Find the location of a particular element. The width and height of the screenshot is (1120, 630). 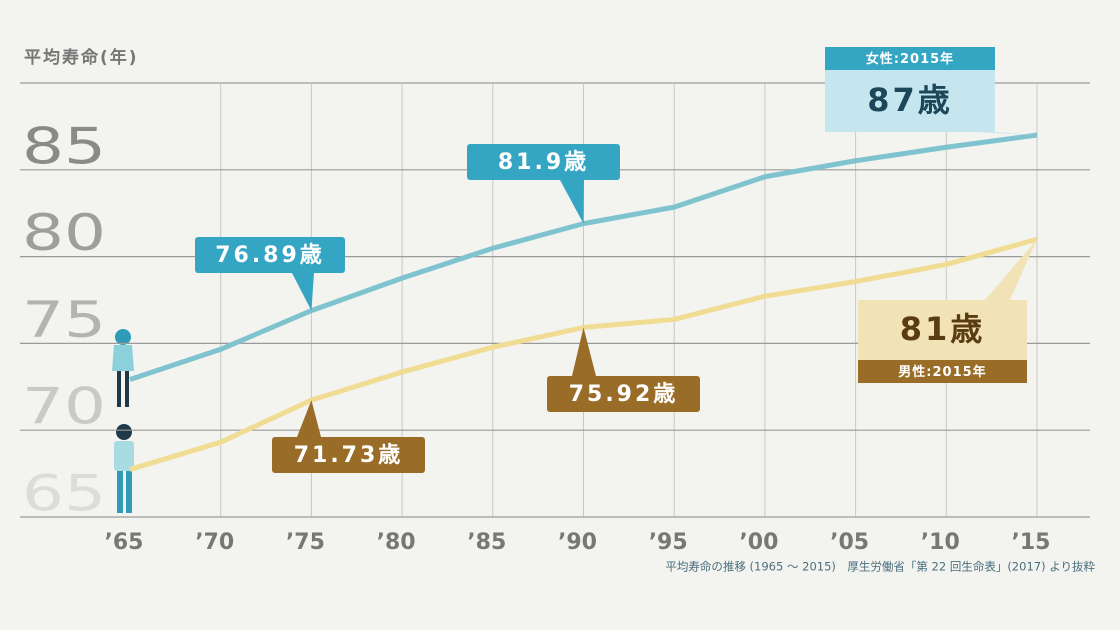

callout: 81.9歳 is located at coordinates (543, 184).